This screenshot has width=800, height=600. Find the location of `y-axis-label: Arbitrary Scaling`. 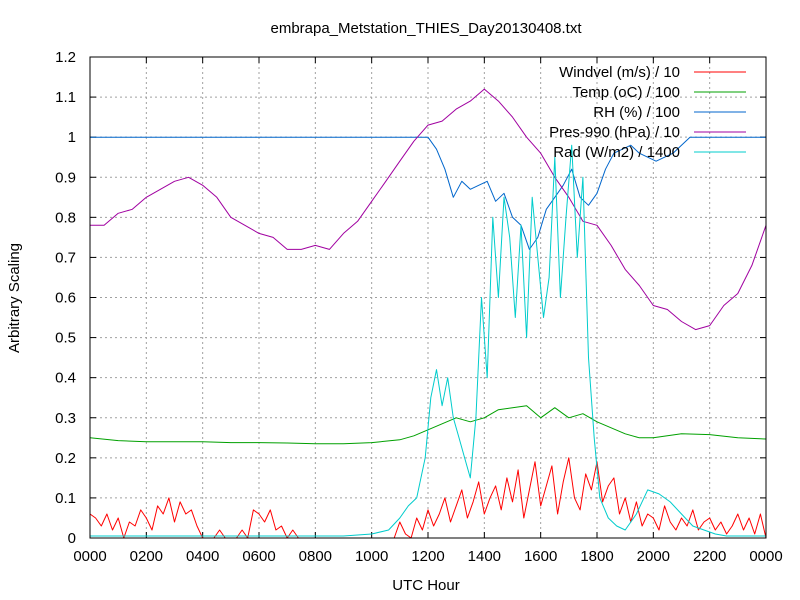

y-axis-label: Arbitrary Scaling is located at coordinates (14, 298).